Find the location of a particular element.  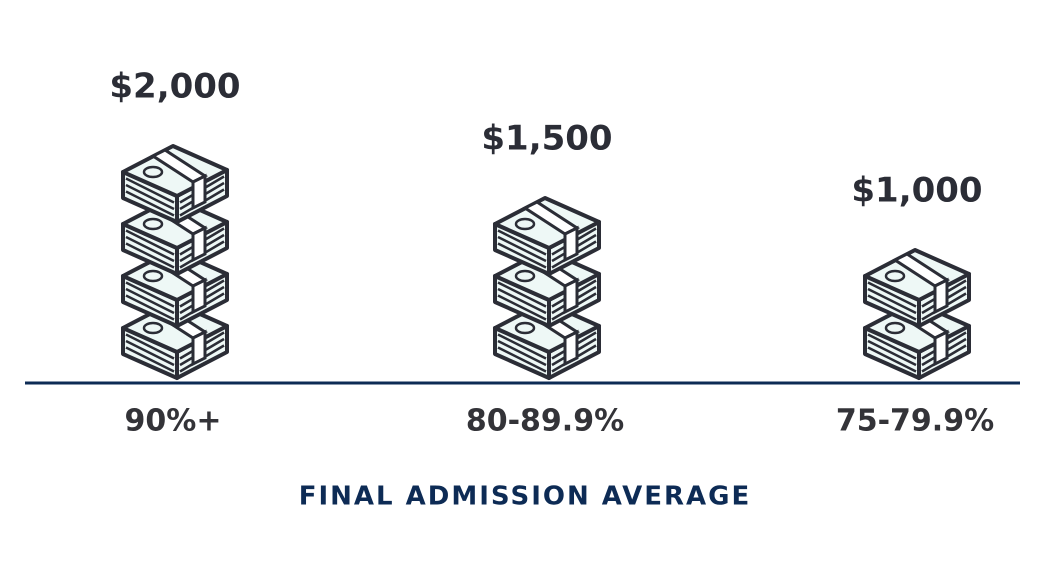

value-label: $1,000 is located at coordinates (916, 191).